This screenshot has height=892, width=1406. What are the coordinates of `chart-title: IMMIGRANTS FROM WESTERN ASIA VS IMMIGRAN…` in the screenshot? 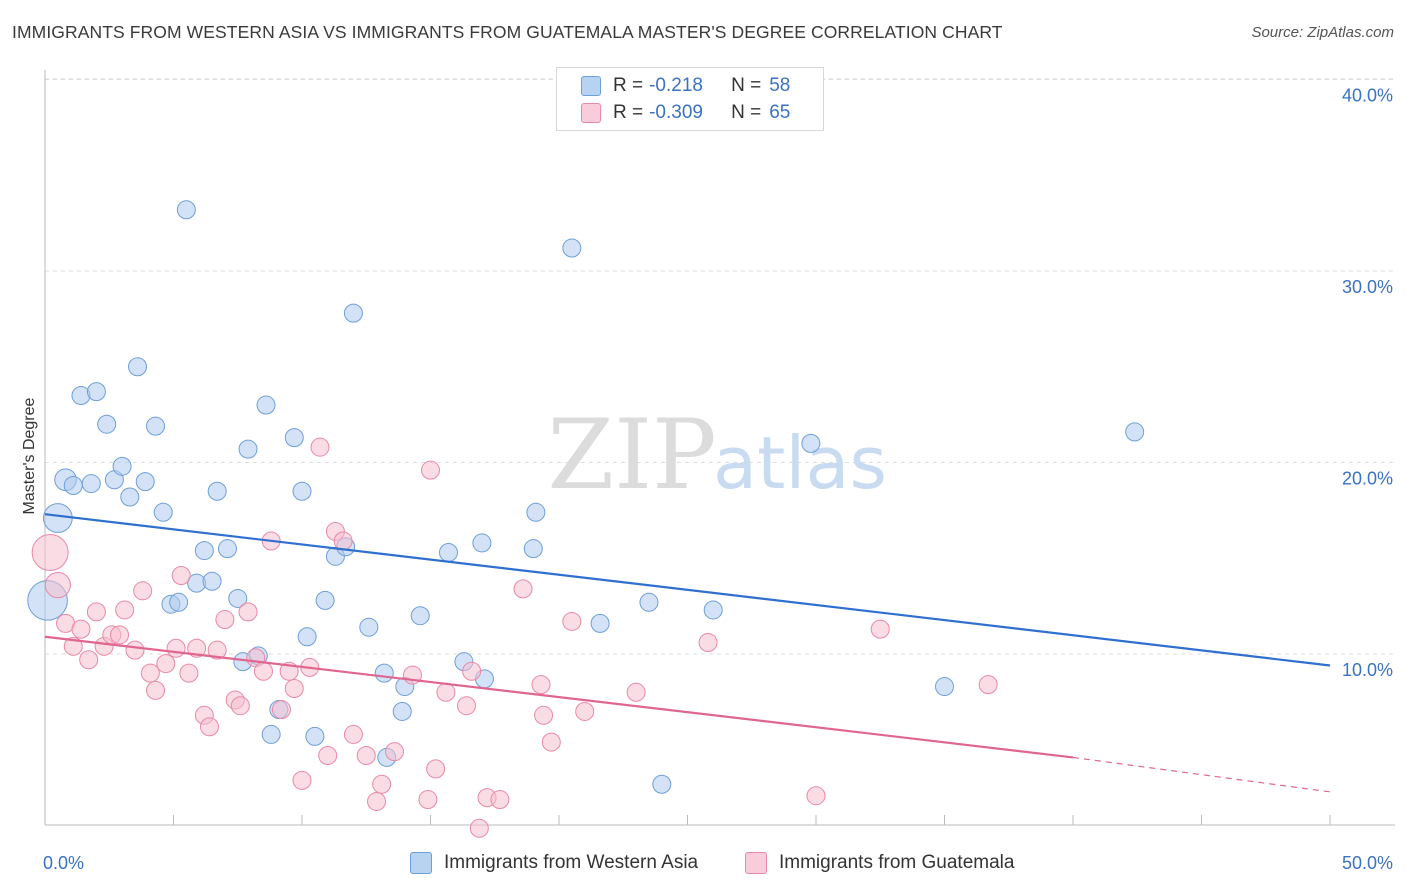 It's located at (507, 32).